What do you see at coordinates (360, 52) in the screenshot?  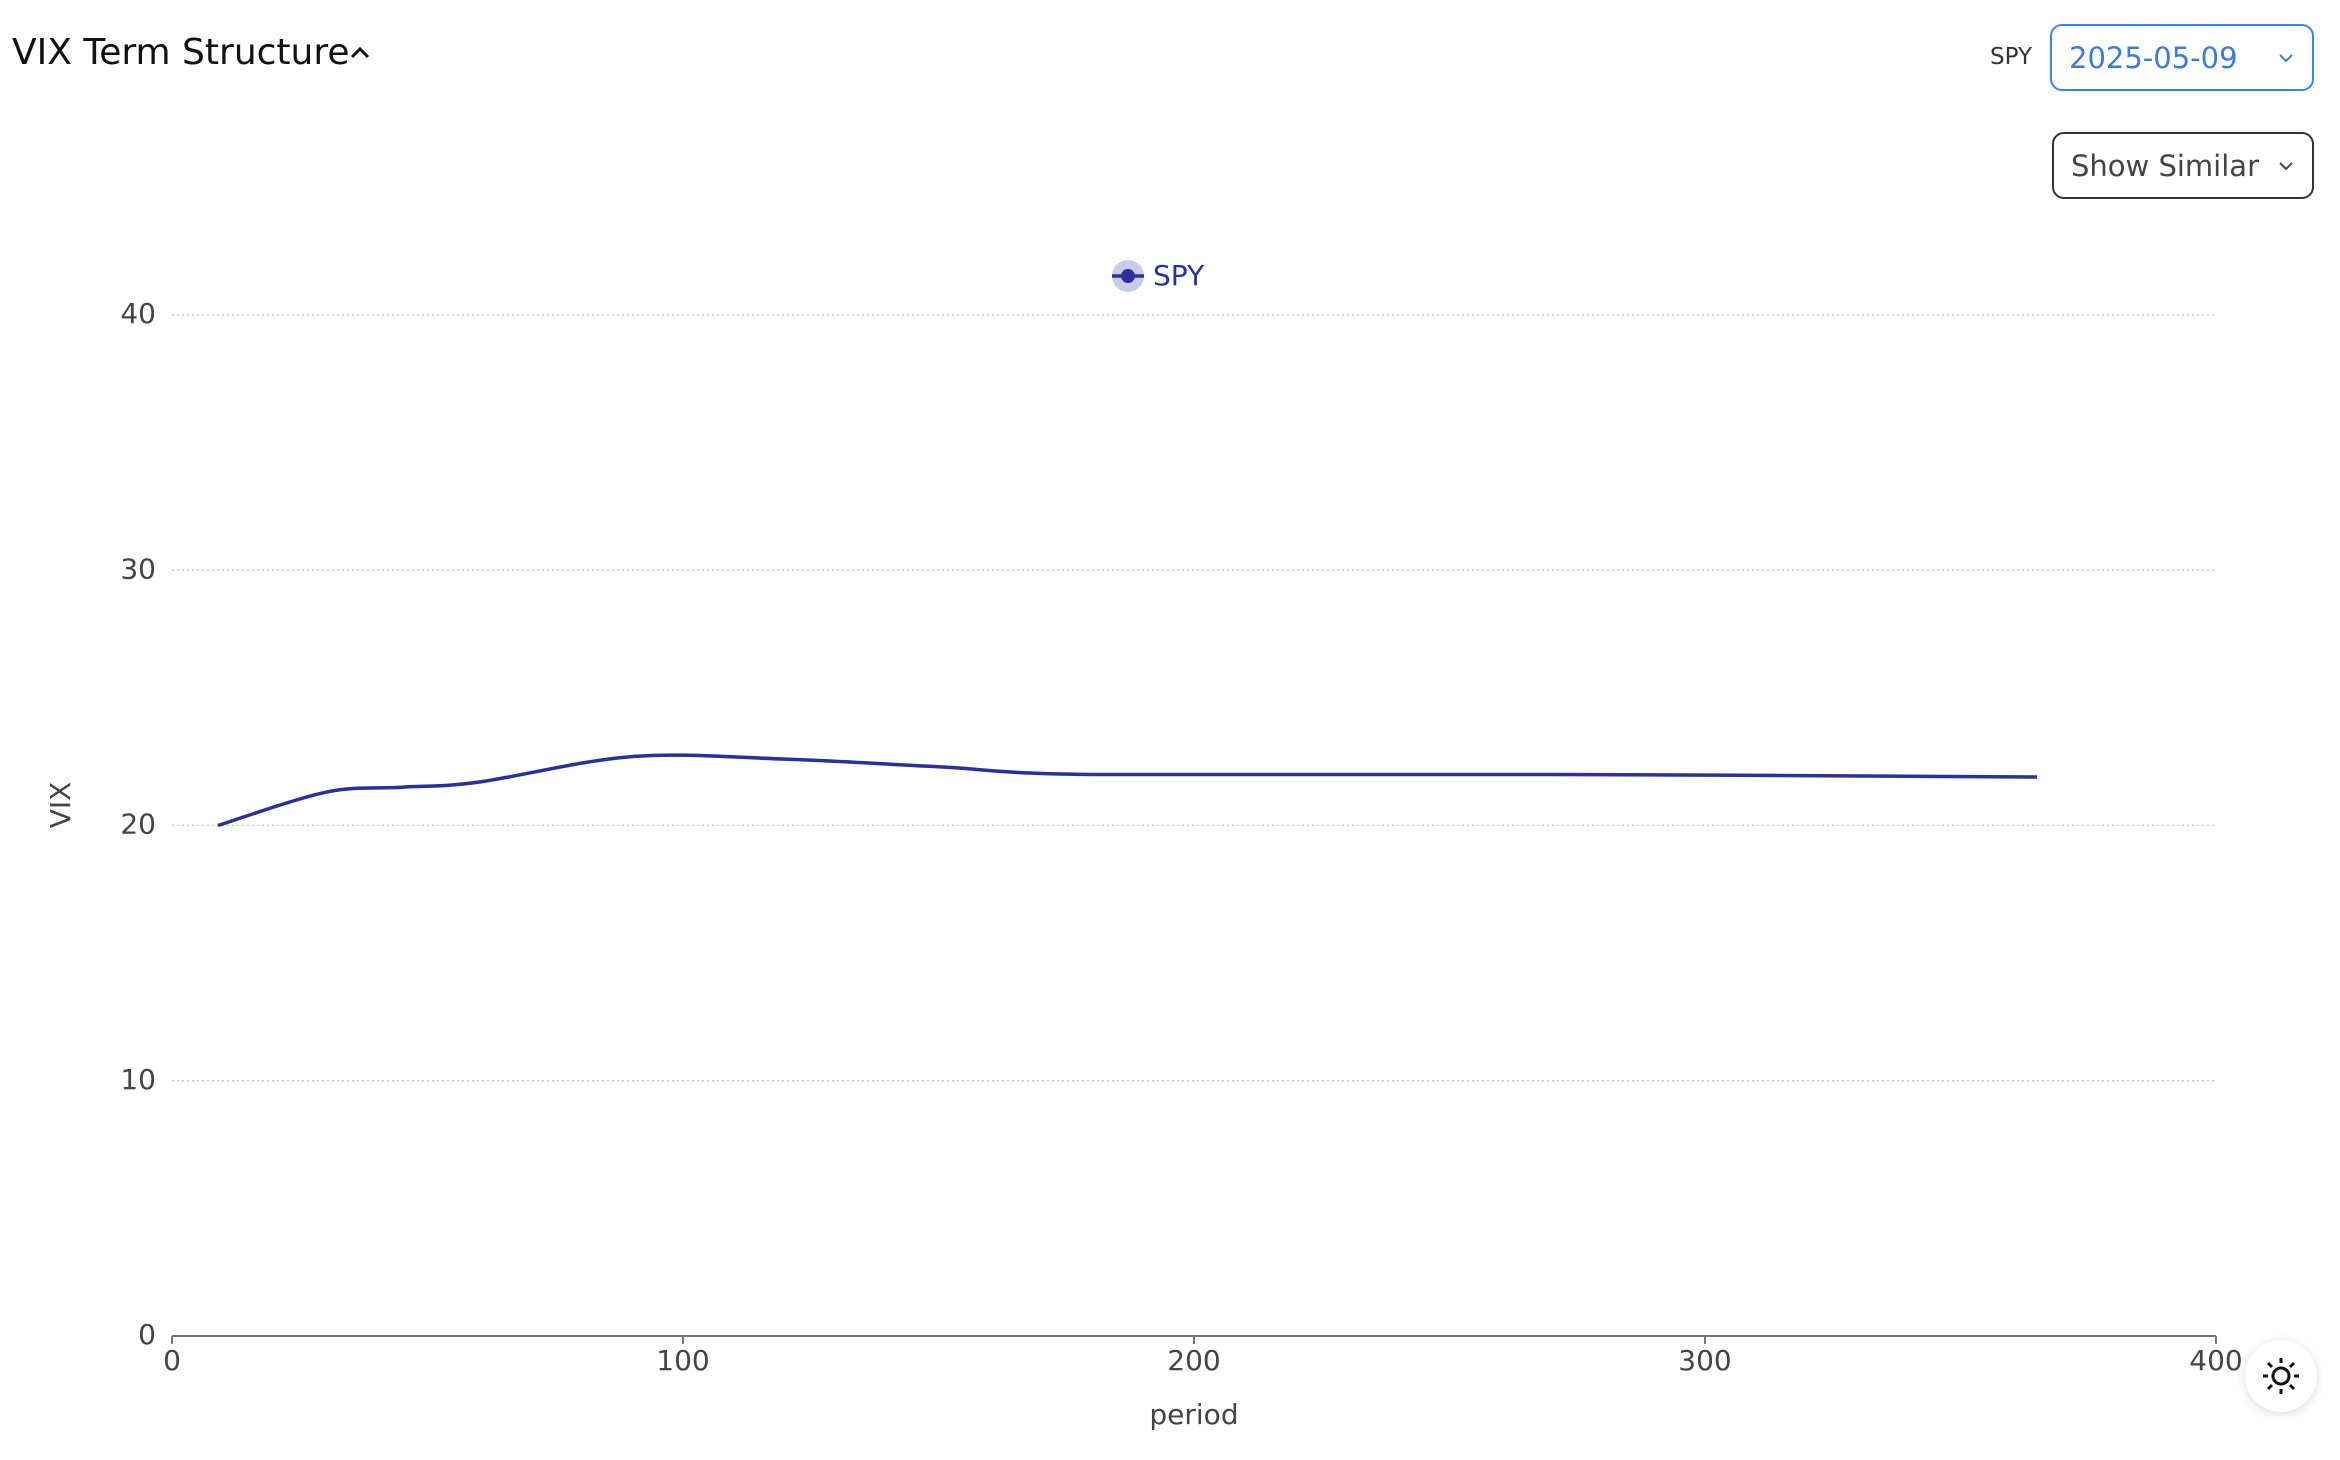 I see `collapse-icon` at bounding box center [360, 52].